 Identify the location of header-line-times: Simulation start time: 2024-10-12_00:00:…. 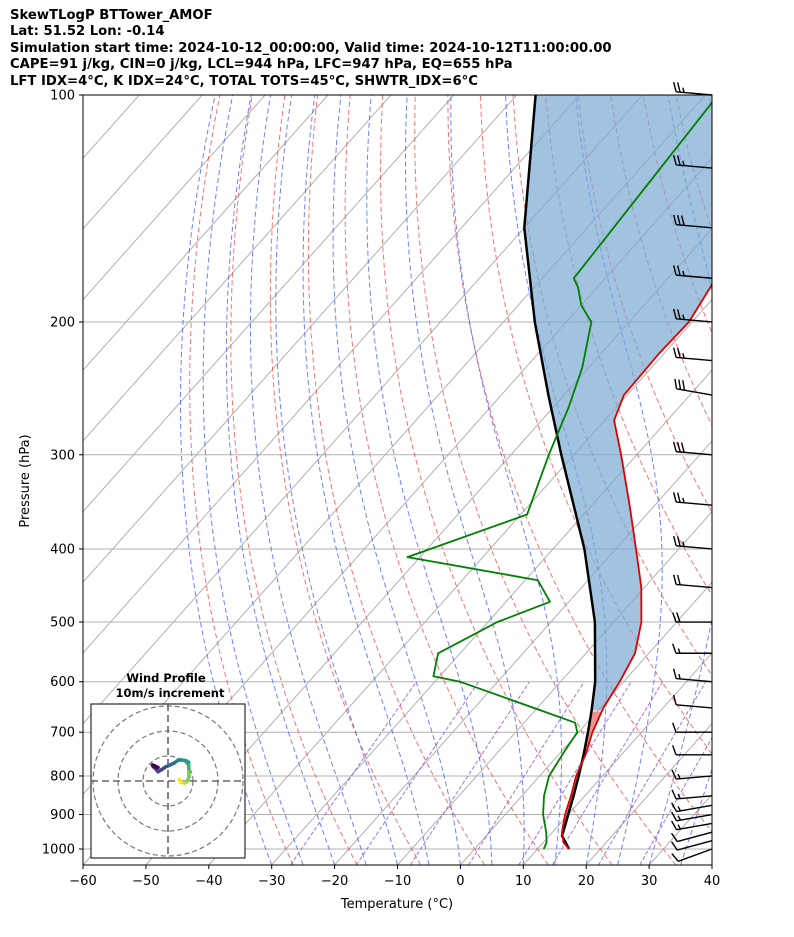
(311, 48).